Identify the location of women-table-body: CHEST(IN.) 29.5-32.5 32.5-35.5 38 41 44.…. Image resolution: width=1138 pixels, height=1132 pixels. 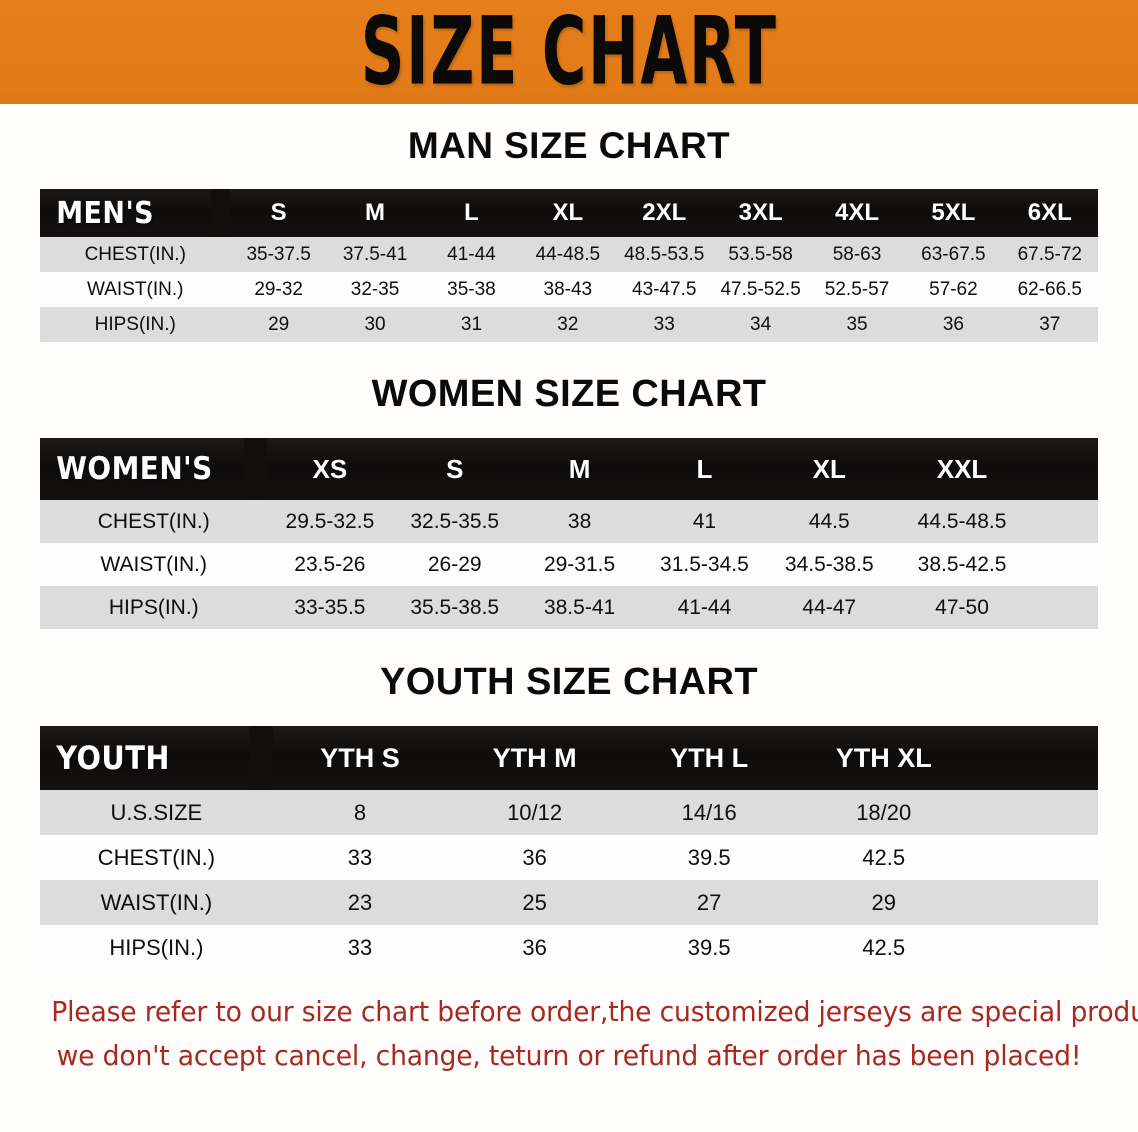
(569, 564).